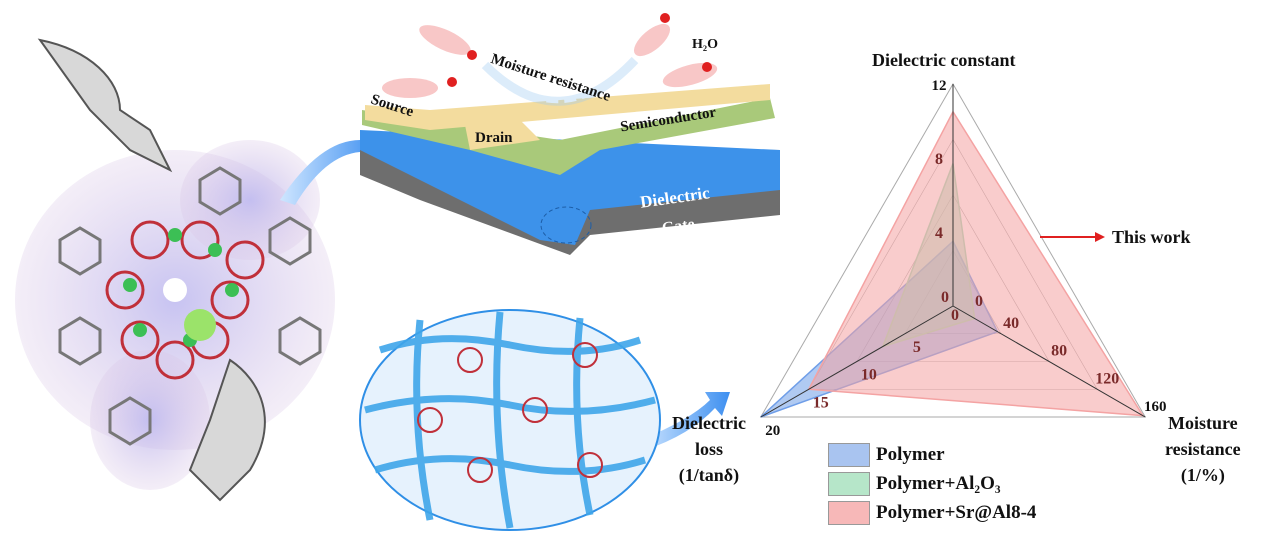 This screenshot has width=1268, height=535. I want to click on label-h2o: H₂O, so click(705, 44).